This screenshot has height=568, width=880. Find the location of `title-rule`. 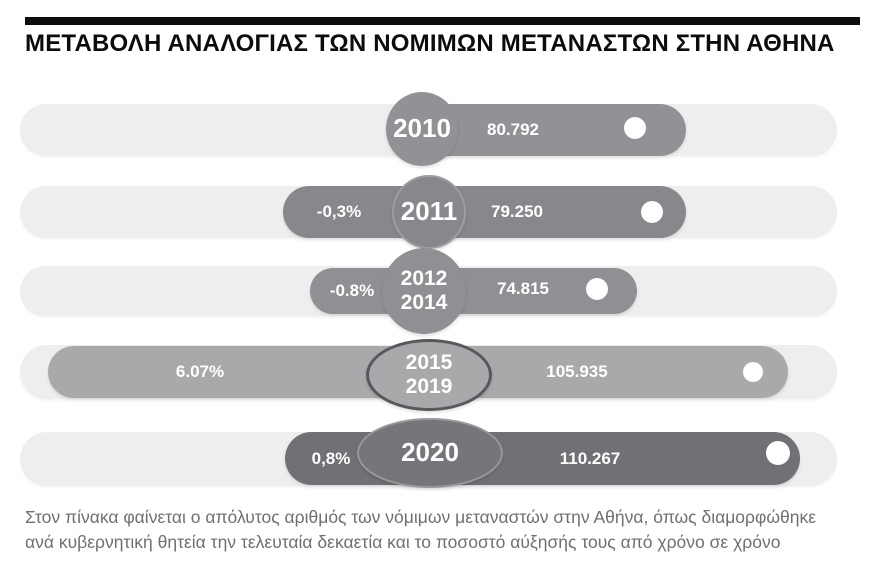

title-rule is located at coordinates (442, 21).